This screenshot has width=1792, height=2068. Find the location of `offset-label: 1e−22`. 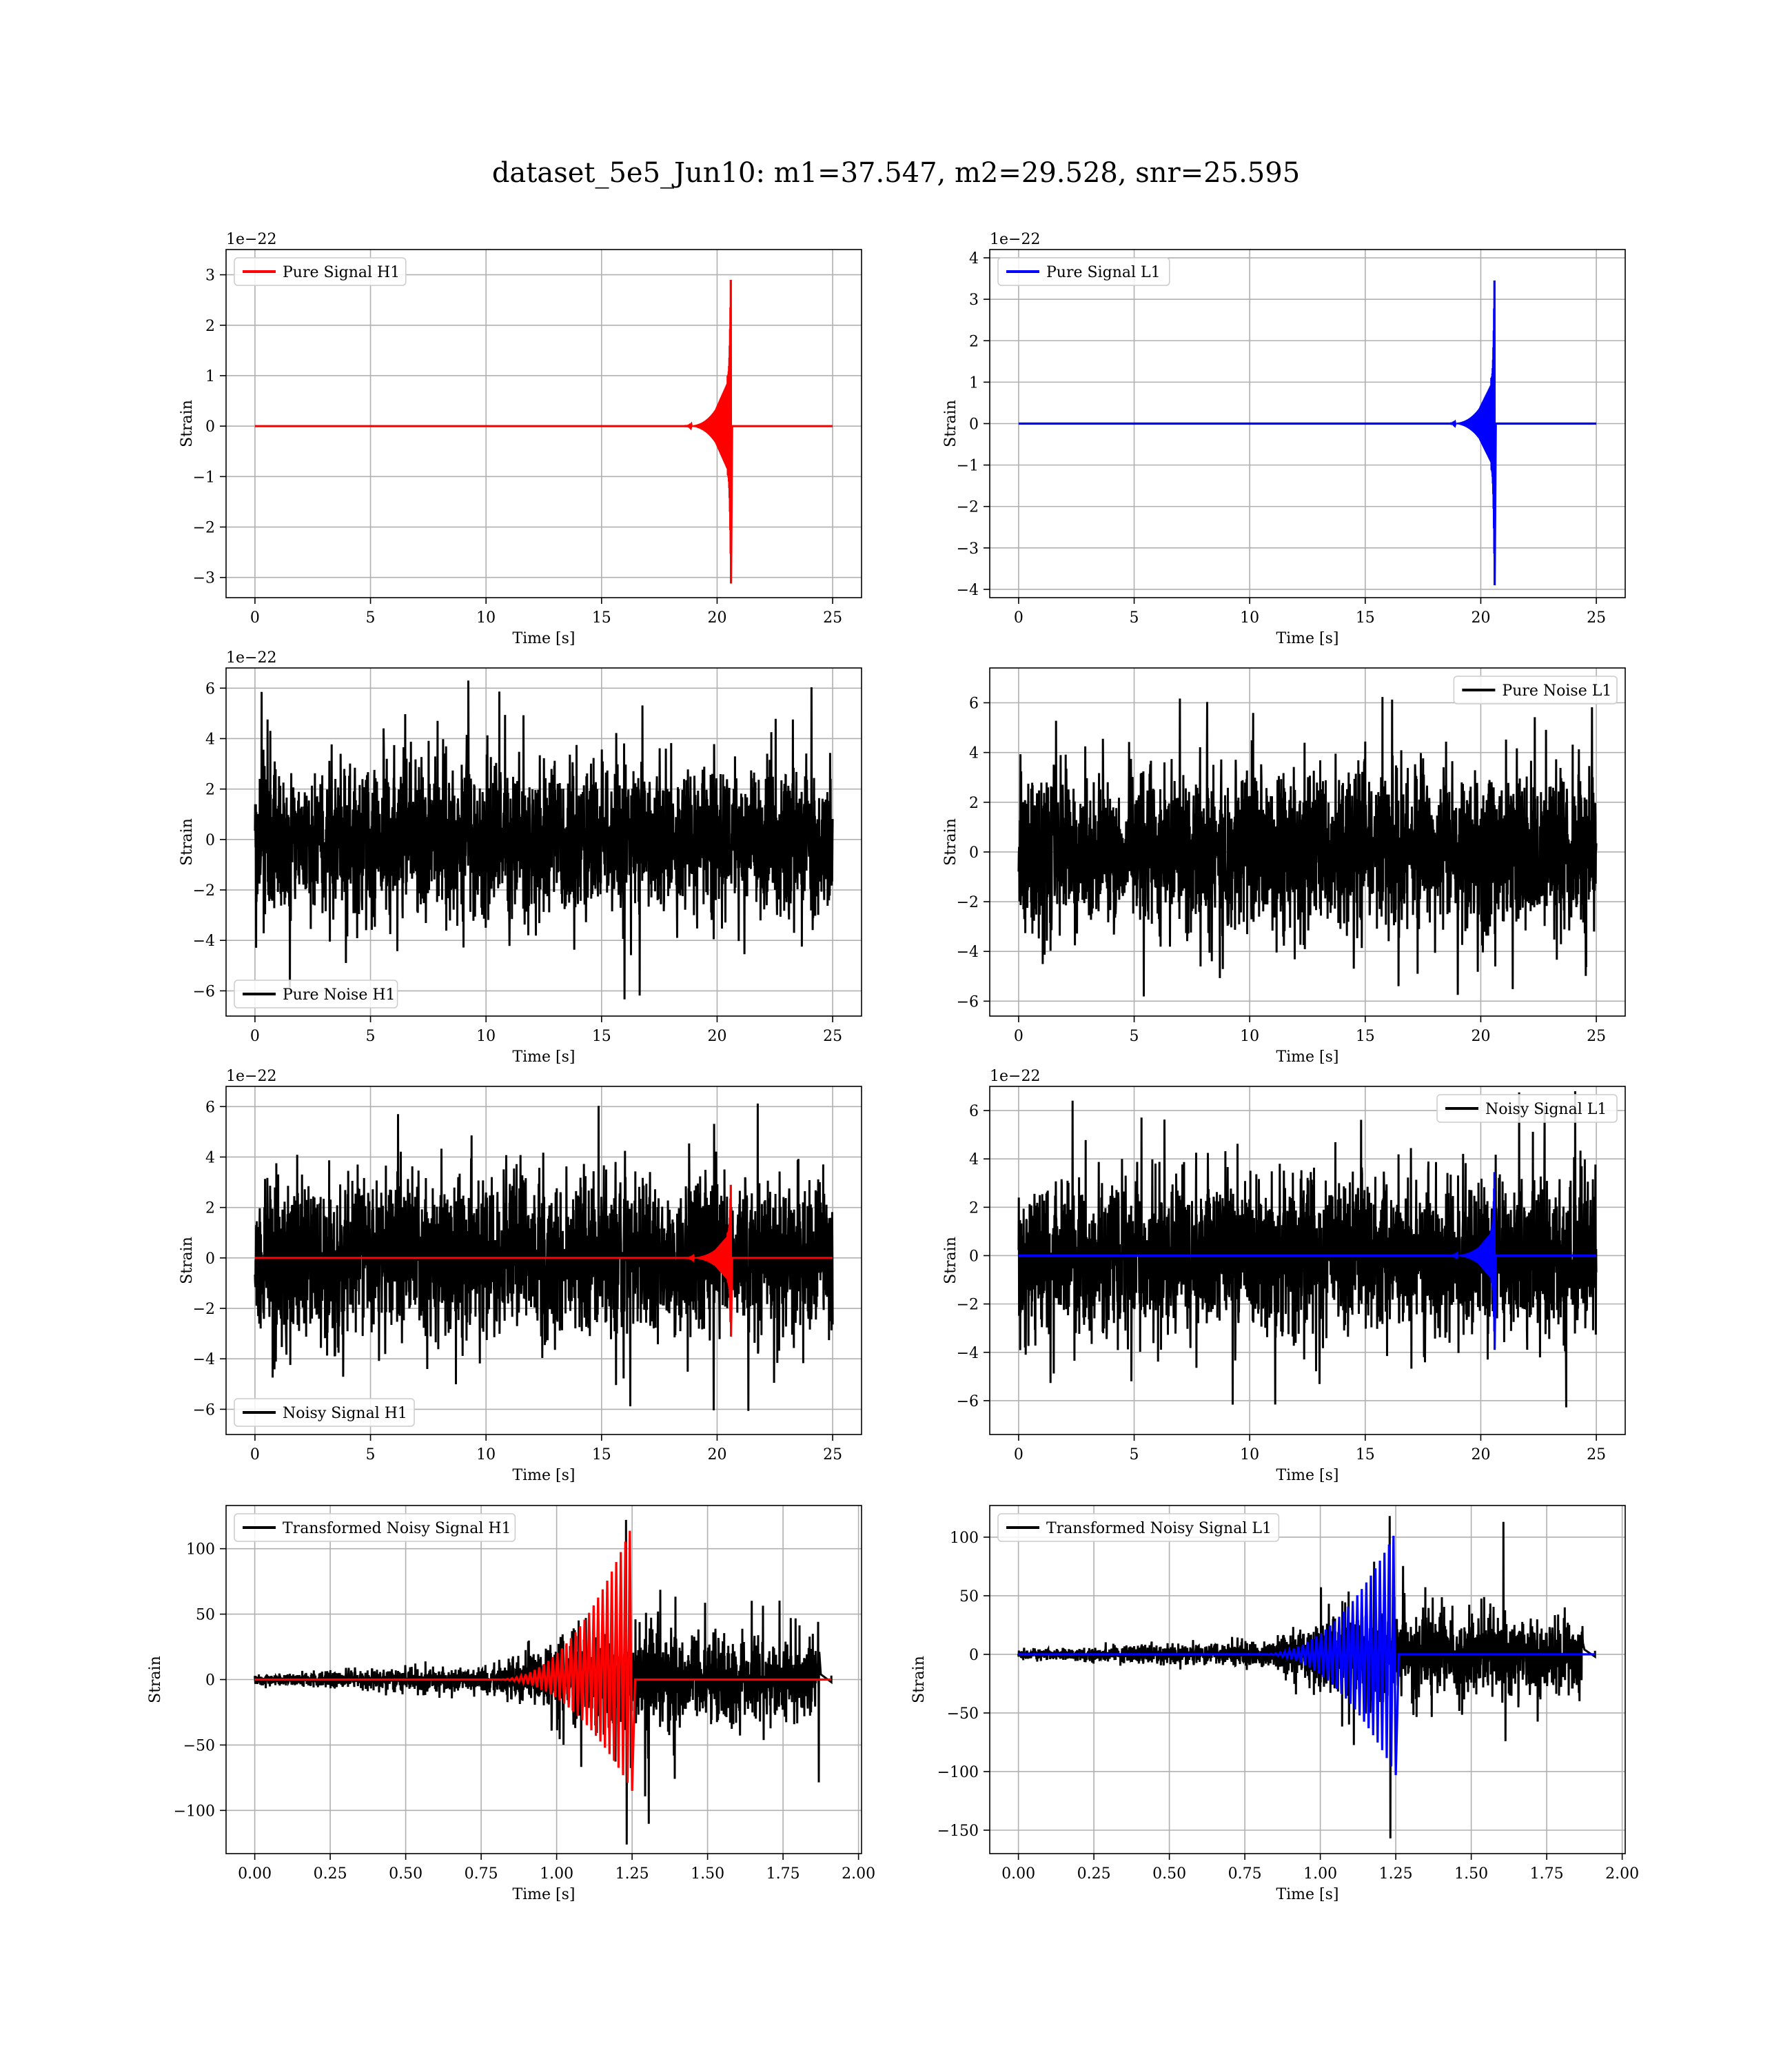

offset-label: 1e−22 is located at coordinates (1015, 1076).